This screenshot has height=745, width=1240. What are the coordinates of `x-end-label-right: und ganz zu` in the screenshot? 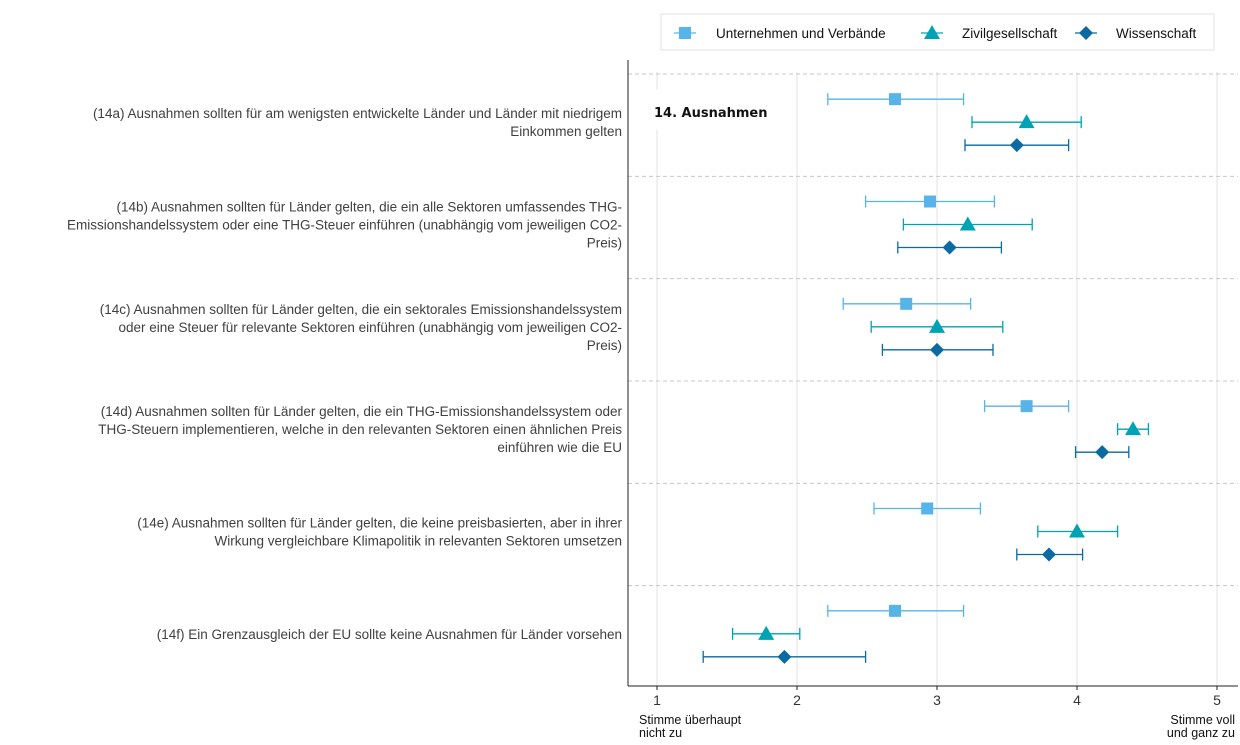 It's located at (1201, 733).